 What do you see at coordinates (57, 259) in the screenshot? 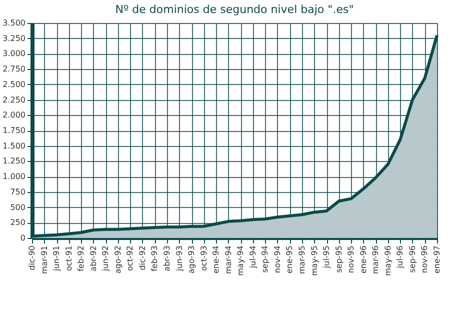
I see `x-tick-label: jun-91` at bounding box center [57, 259].